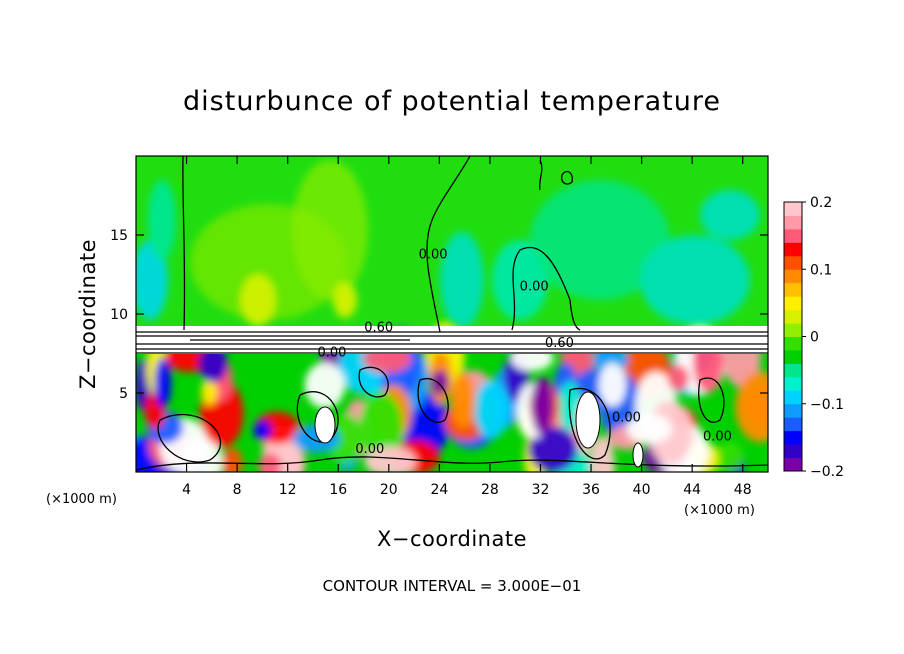 The width and height of the screenshot is (904, 654). Describe the element at coordinates (827, 405) in the screenshot. I see `colorbar-tick-label-3: −0.1` at that location.